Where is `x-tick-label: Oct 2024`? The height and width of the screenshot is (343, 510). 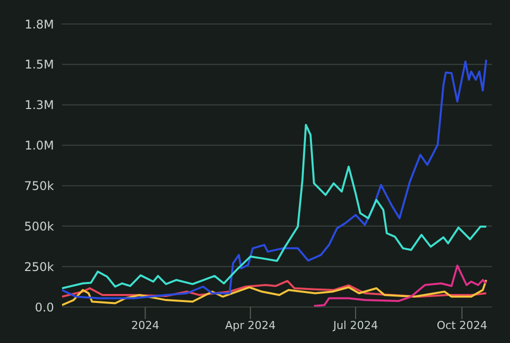
x-tick-label: Oct 2024 is located at coordinates (462, 325).